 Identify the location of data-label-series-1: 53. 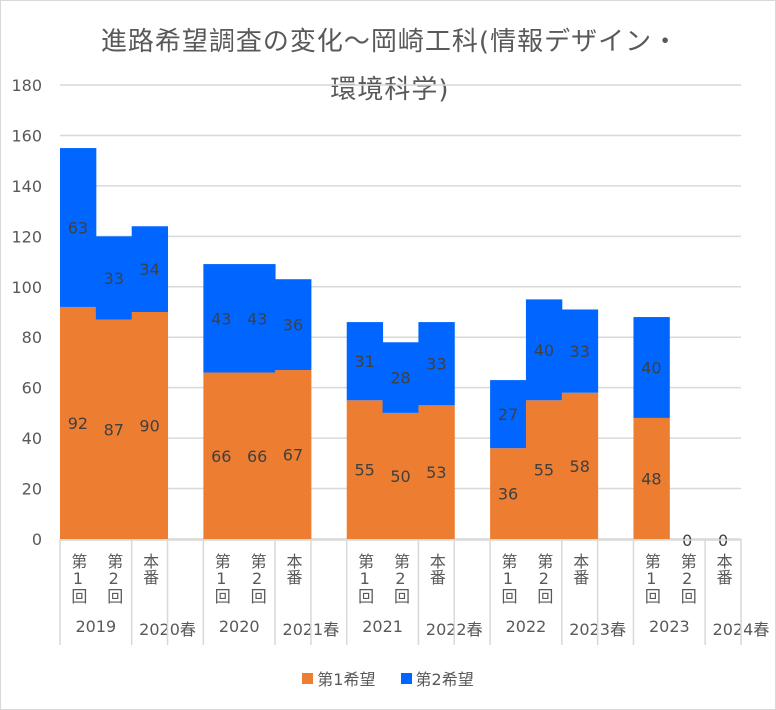
(436, 472).